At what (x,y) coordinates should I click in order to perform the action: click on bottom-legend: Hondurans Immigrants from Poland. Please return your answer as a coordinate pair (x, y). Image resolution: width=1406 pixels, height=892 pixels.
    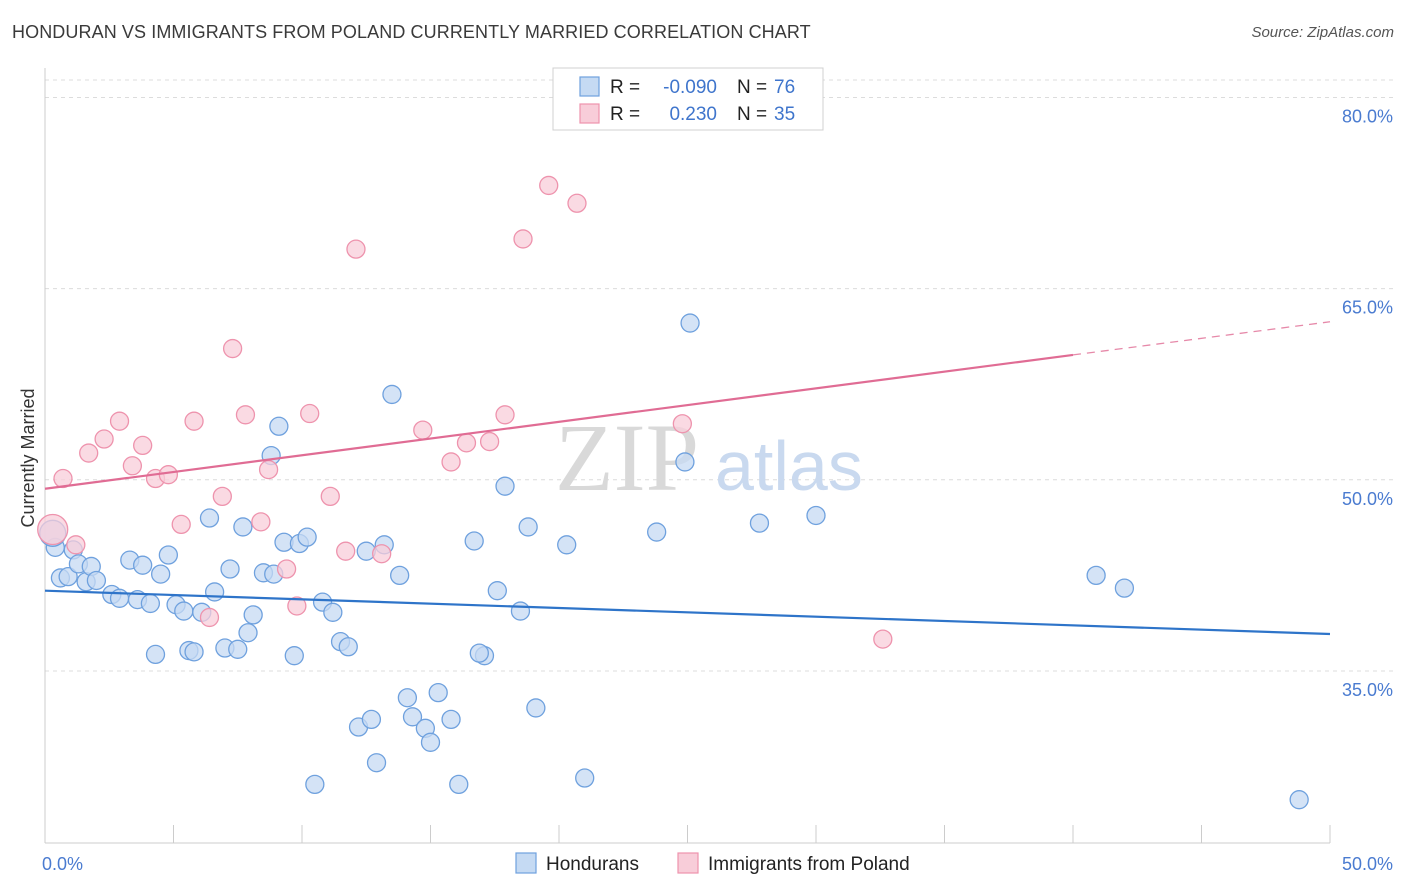
    Looking at the image, I should click on (712, 863).